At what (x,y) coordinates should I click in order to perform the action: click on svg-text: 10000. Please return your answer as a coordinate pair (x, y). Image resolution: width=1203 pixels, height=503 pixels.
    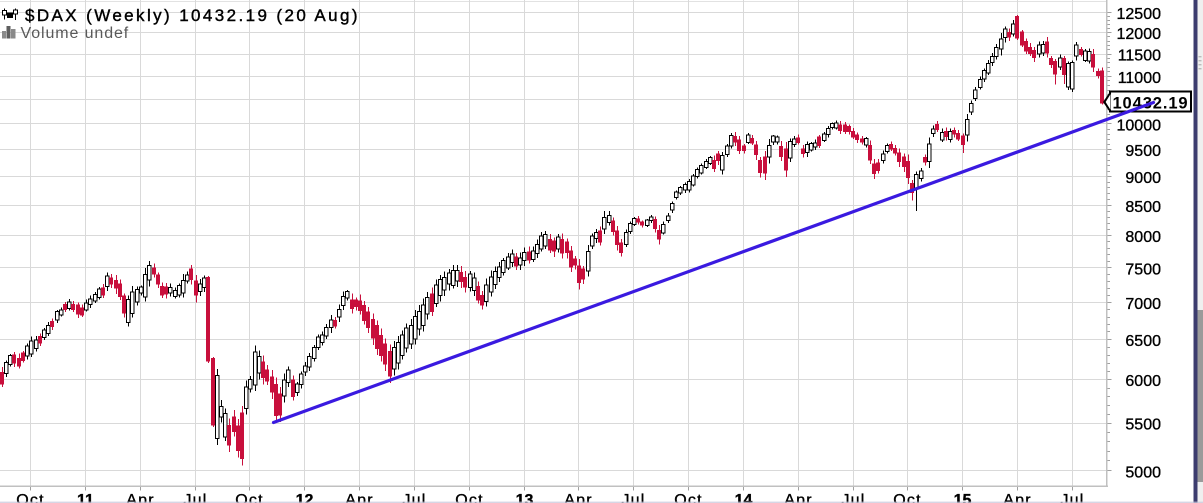
    Looking at the image, I should click on (1139, 126).